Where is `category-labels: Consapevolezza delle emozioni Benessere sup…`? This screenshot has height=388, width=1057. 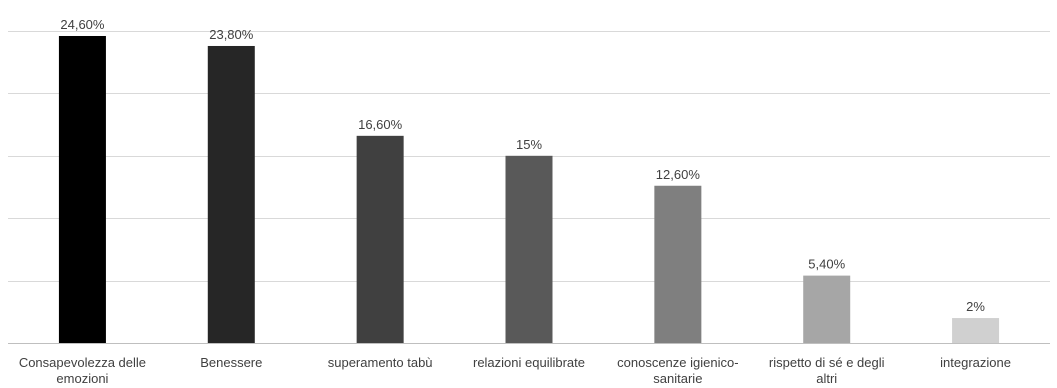 category-labels: Consapevolezza delle emozioni Benessere sup… is located at coordinates (515, 370).